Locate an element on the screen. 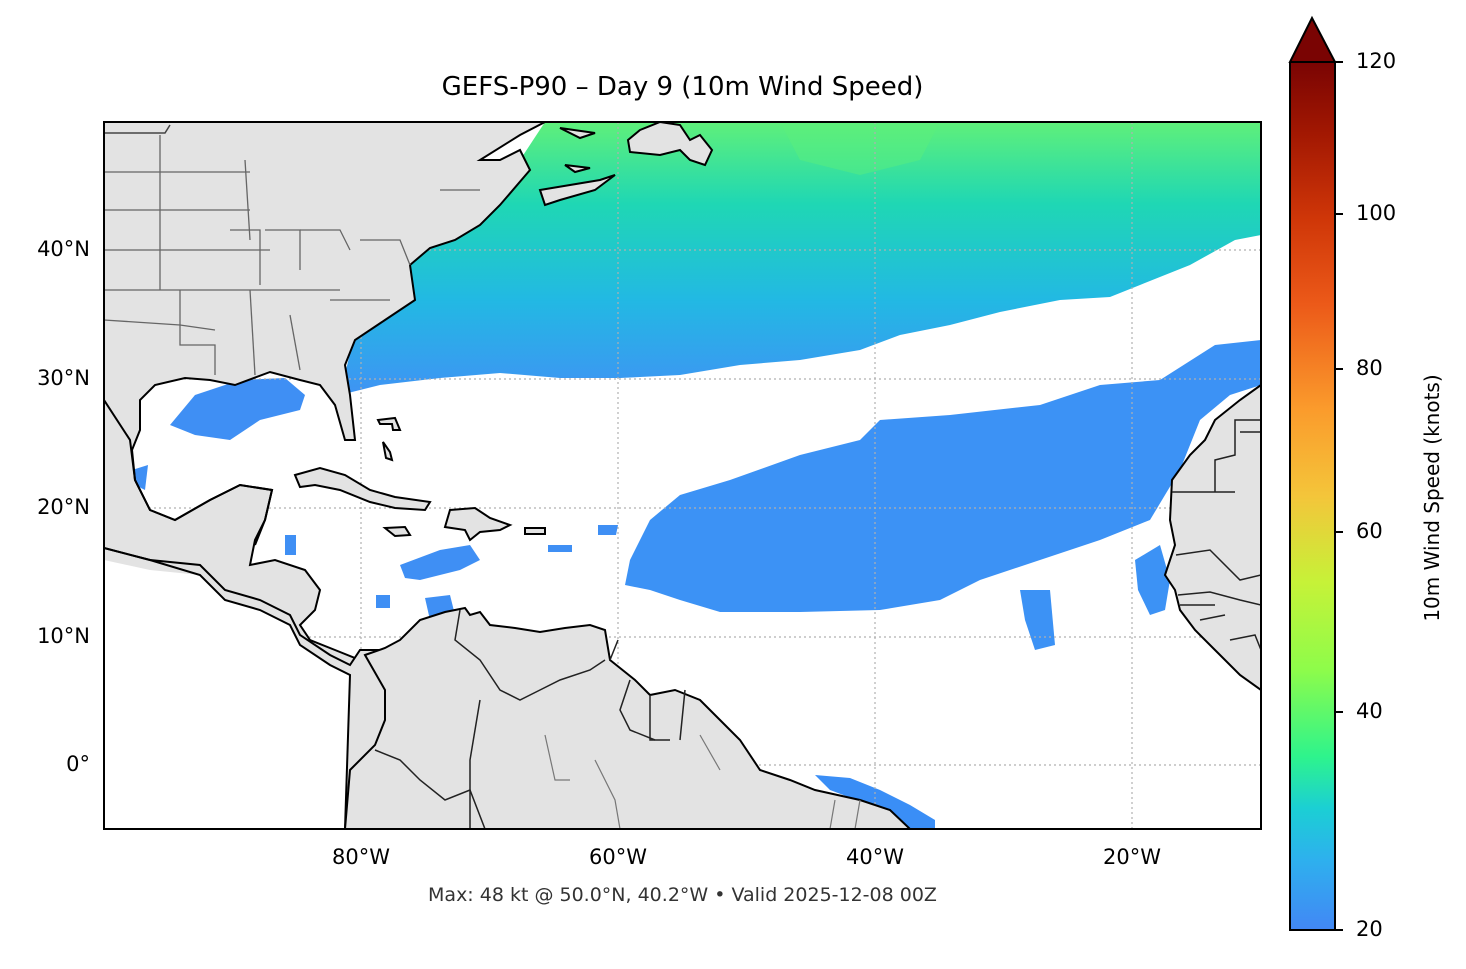  y-tick-20n: 20°N is located at coordinates (63, 507).